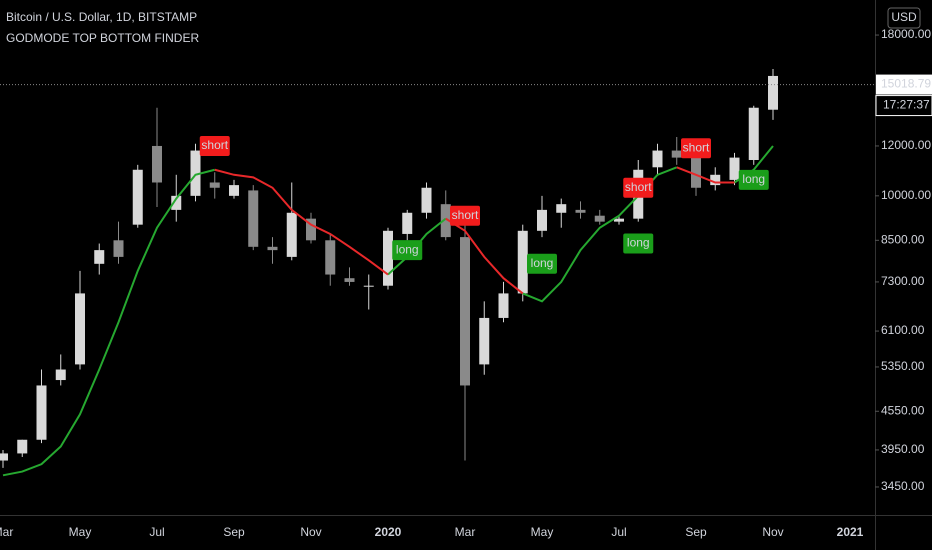  I want to click on y-tick-label: 4550.00, so click(903, 410).